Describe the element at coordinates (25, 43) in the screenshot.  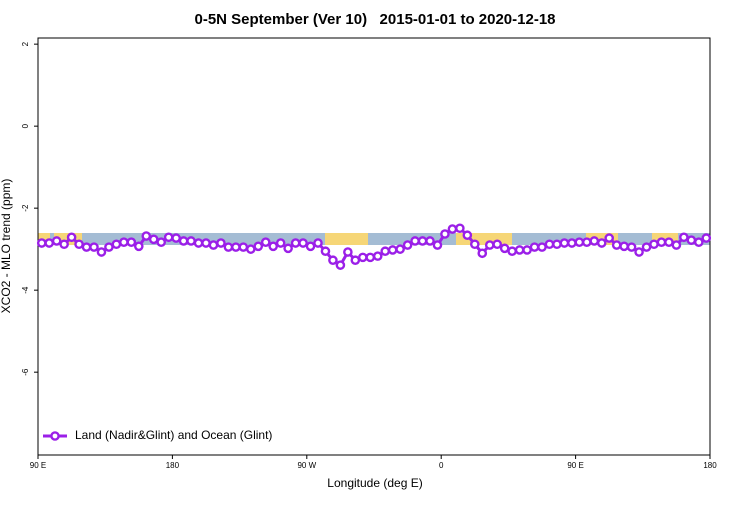
I see `y-tick-label: 2` at that location.